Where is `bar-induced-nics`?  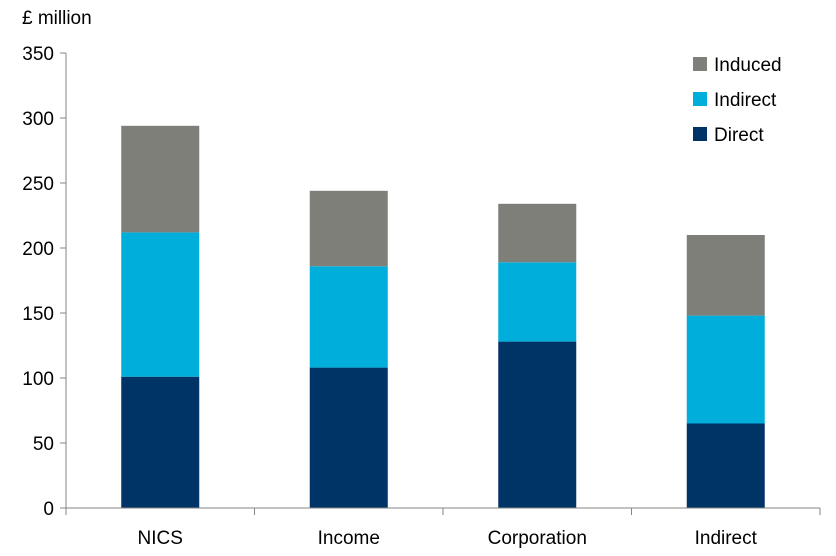
bar-induced-nics is located at coordinates (160, 179).